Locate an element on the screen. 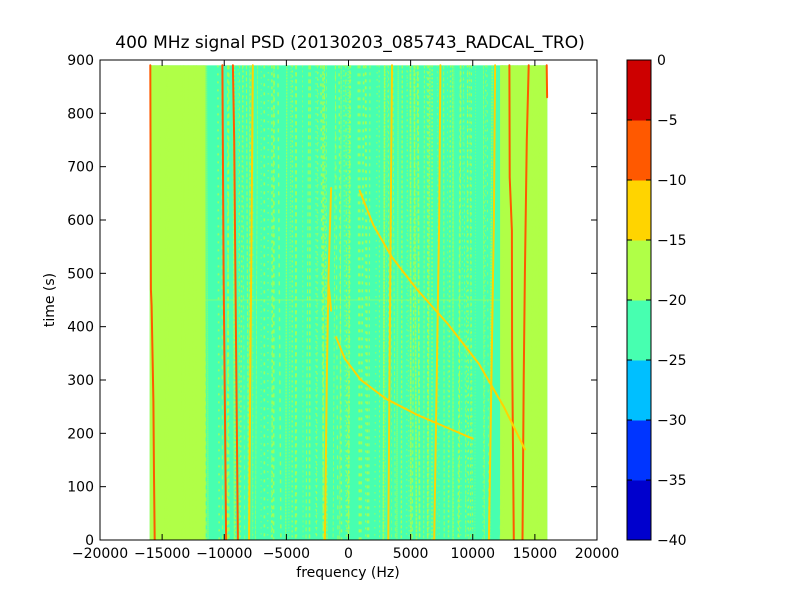  spectral-line-drift-center is located at coordinates (328, 363).